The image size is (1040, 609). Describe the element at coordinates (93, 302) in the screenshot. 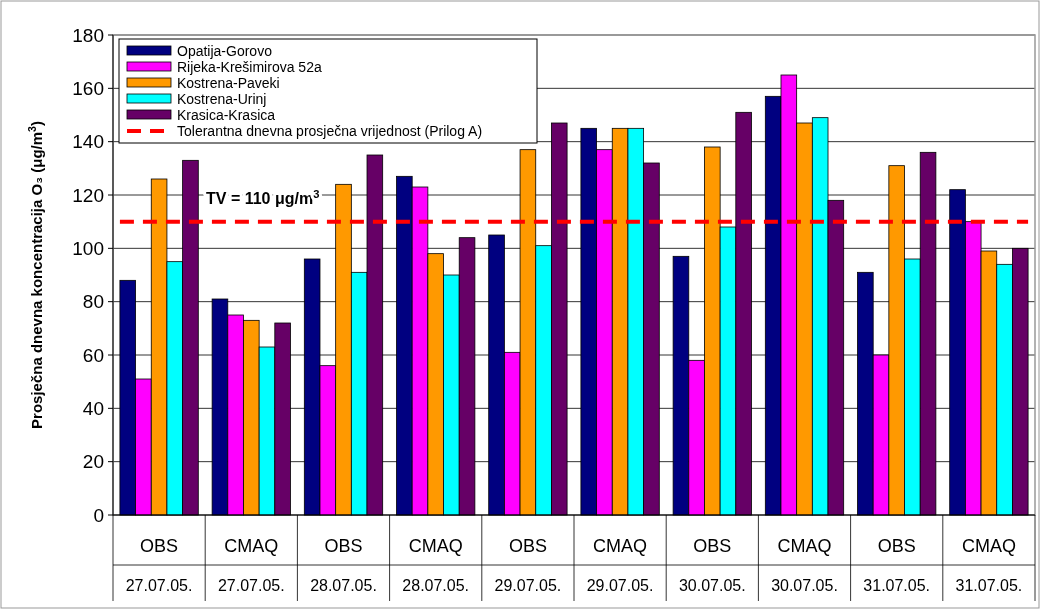

I see `y-tick-label: 80` at that location.